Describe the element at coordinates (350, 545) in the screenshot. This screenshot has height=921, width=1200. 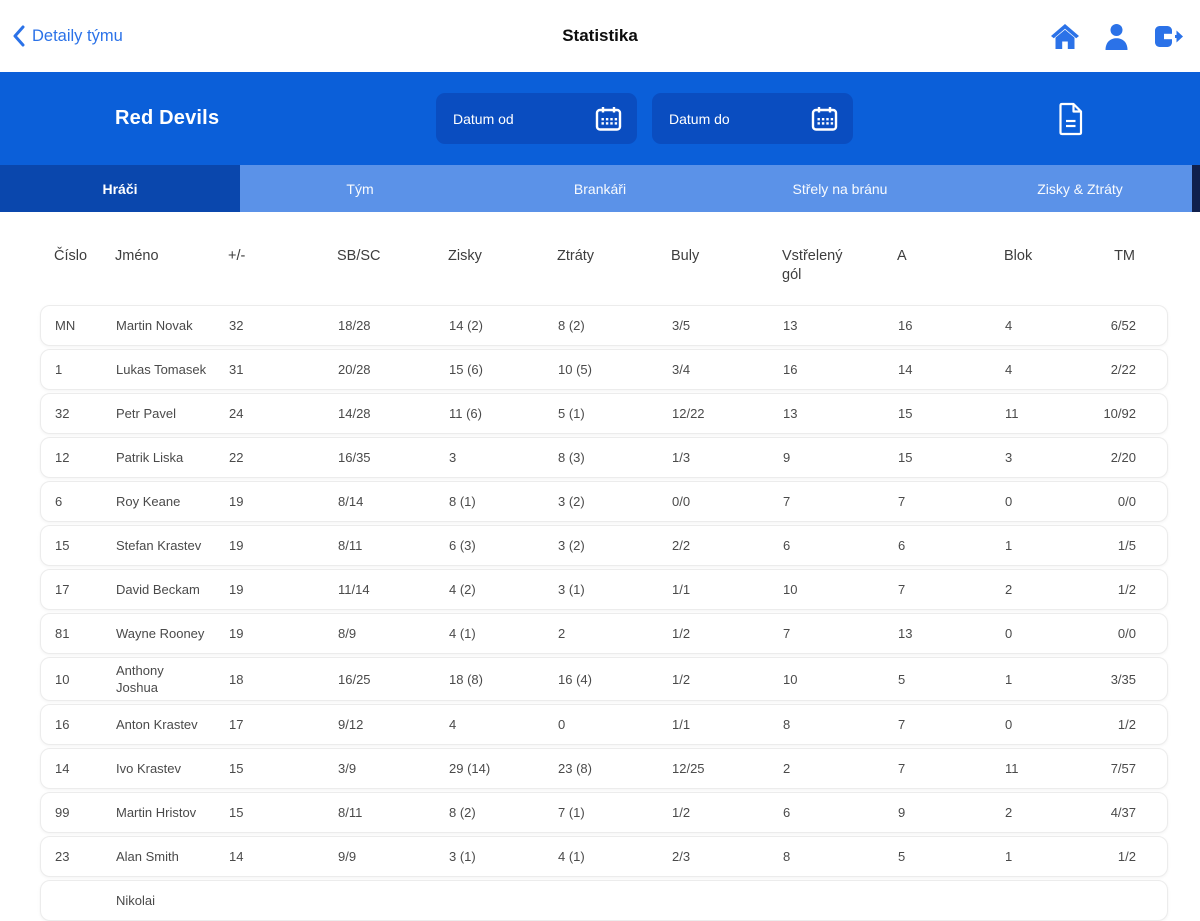
I see `cell-sbsc: 8/11` at that location.